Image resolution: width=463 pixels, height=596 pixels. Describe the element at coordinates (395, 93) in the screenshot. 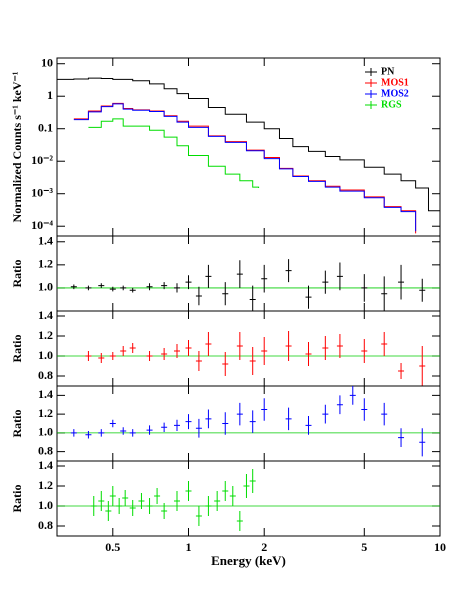

I see `legend-label: MOS2` at that location.